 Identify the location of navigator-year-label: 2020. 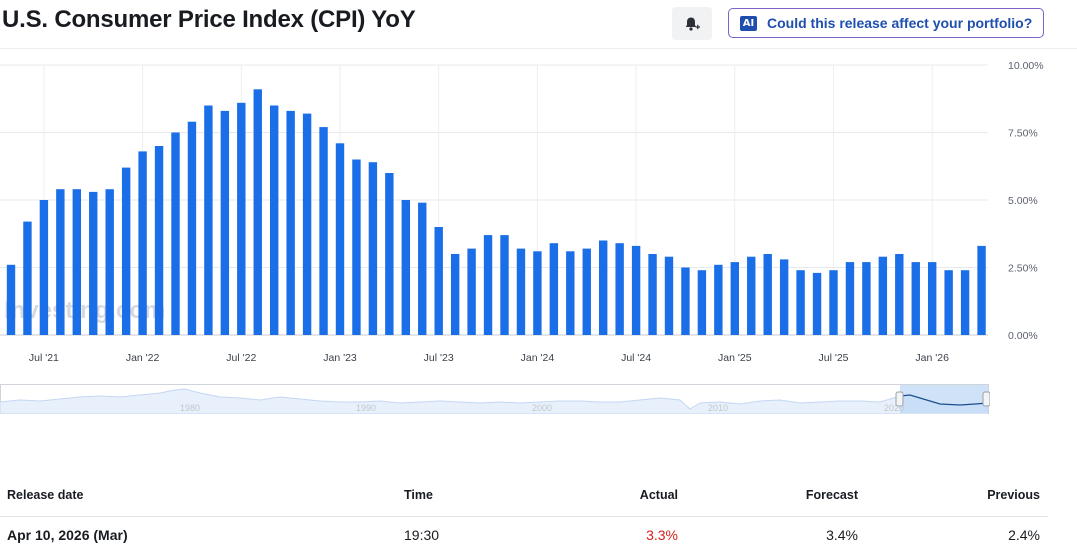
(894, 408).